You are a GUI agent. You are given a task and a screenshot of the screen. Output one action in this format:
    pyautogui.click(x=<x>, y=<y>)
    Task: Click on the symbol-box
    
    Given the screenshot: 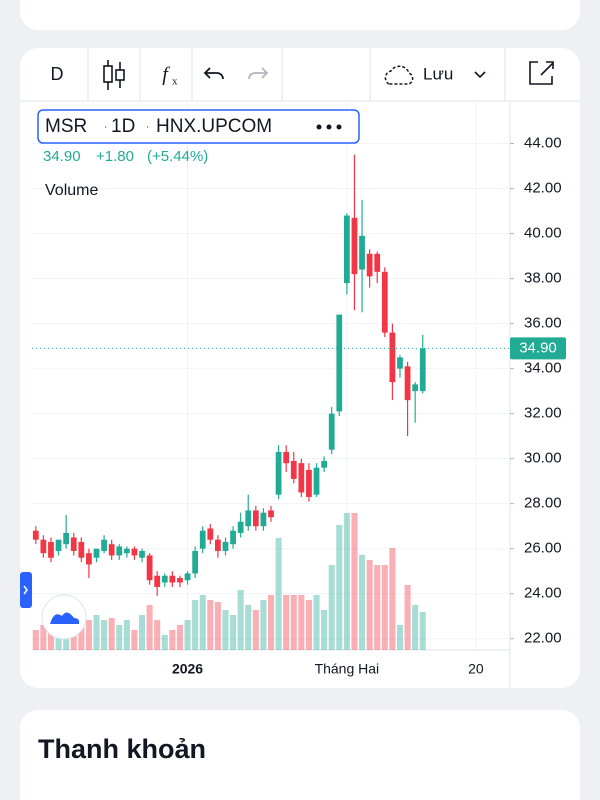 What is the action you would take?
    pyautogui.click(x=198, y=126)
    